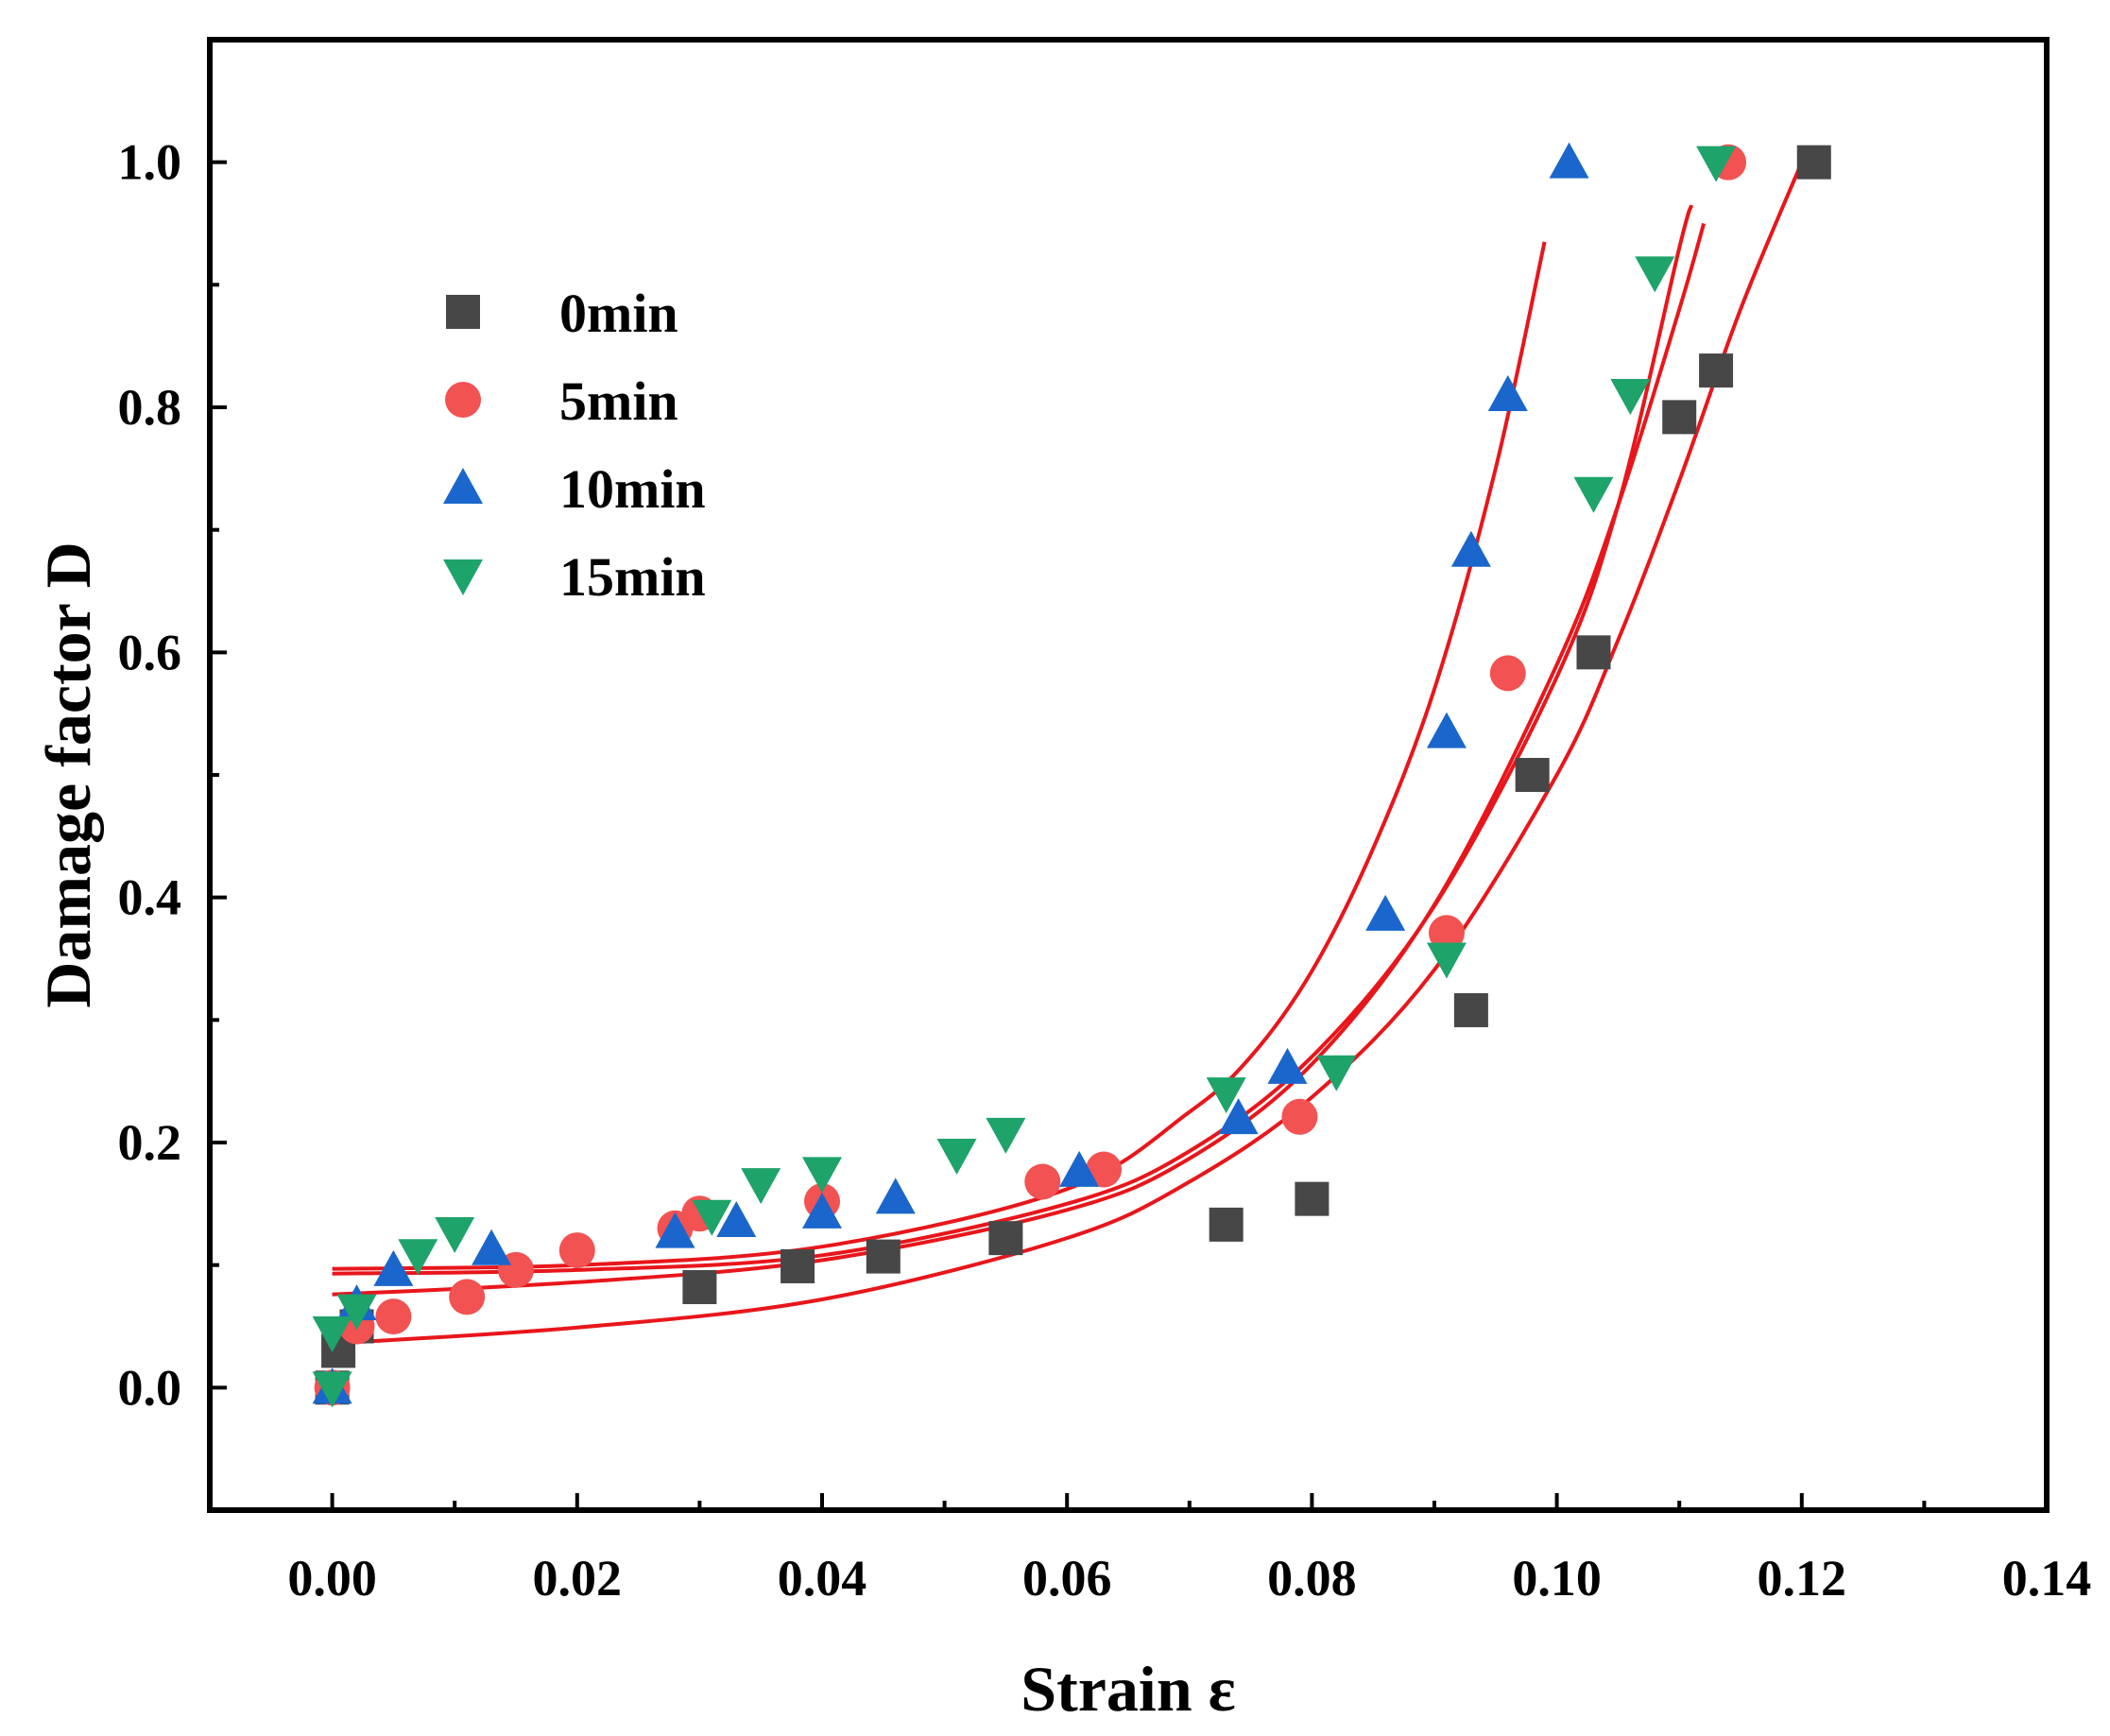 This screenshot has height=1736, width=2110. What do you see at coordinates (68, 774) in the screenshot?
I see `y-axis-title: Damage factor D` at bounding box center [68, 774].